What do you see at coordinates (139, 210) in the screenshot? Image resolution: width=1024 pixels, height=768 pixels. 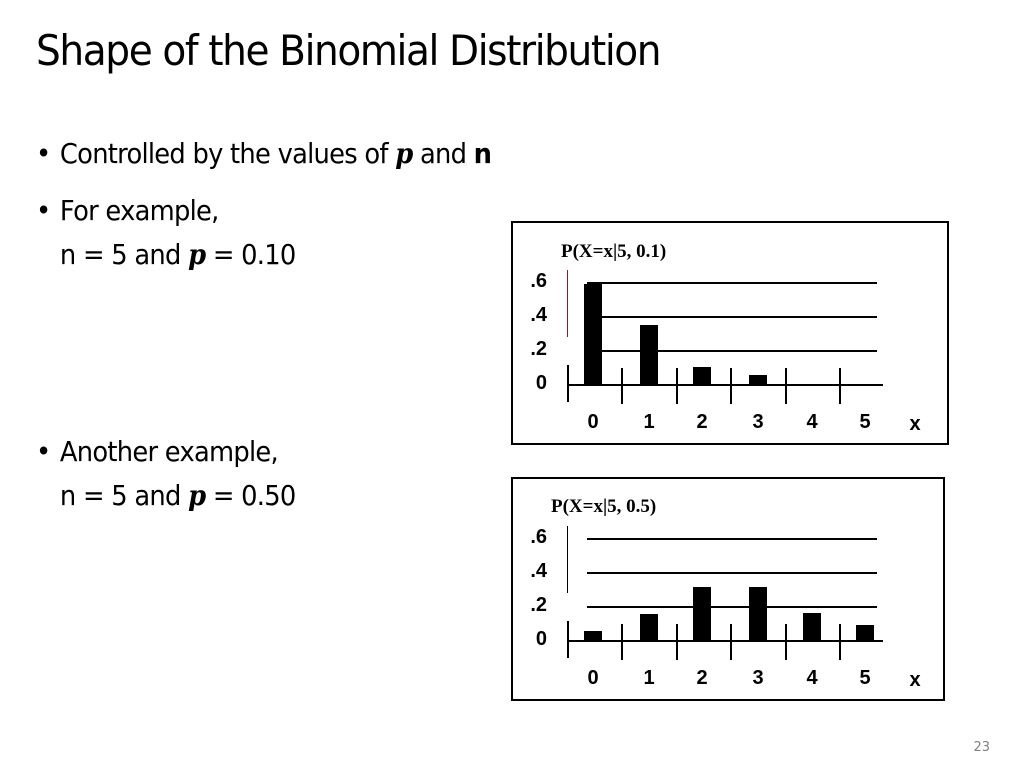 I see `bullet-text: For example,` at bounding box center [139, 210].